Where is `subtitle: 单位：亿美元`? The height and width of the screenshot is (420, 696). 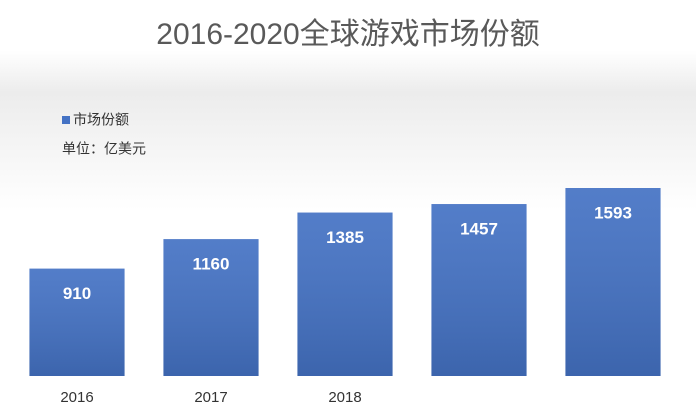
subtitle: 单位：亿美元 is located at coordinates (104, 149).